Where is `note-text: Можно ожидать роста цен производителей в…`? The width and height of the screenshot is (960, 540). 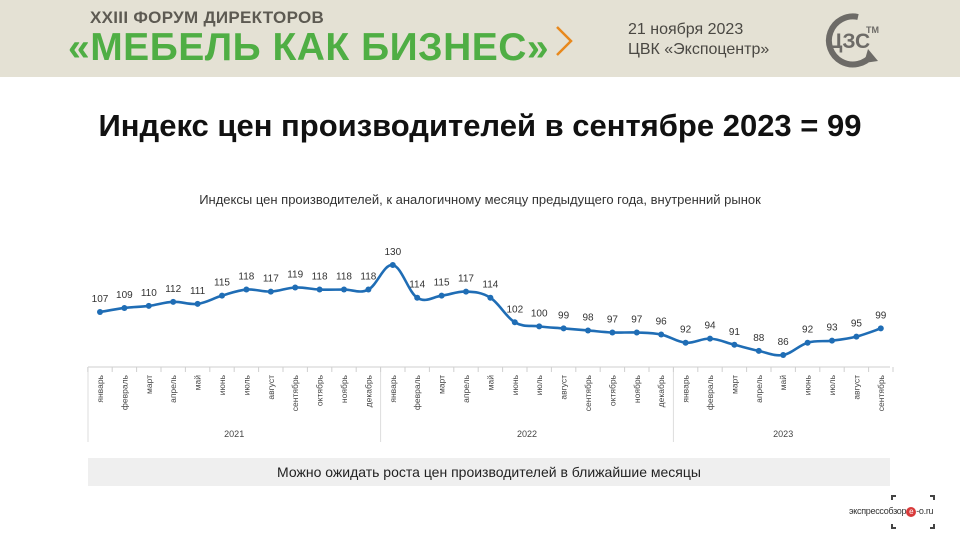
note-text: Можно ожидать роста цен производителей в… is located at coordinates (489, 472).